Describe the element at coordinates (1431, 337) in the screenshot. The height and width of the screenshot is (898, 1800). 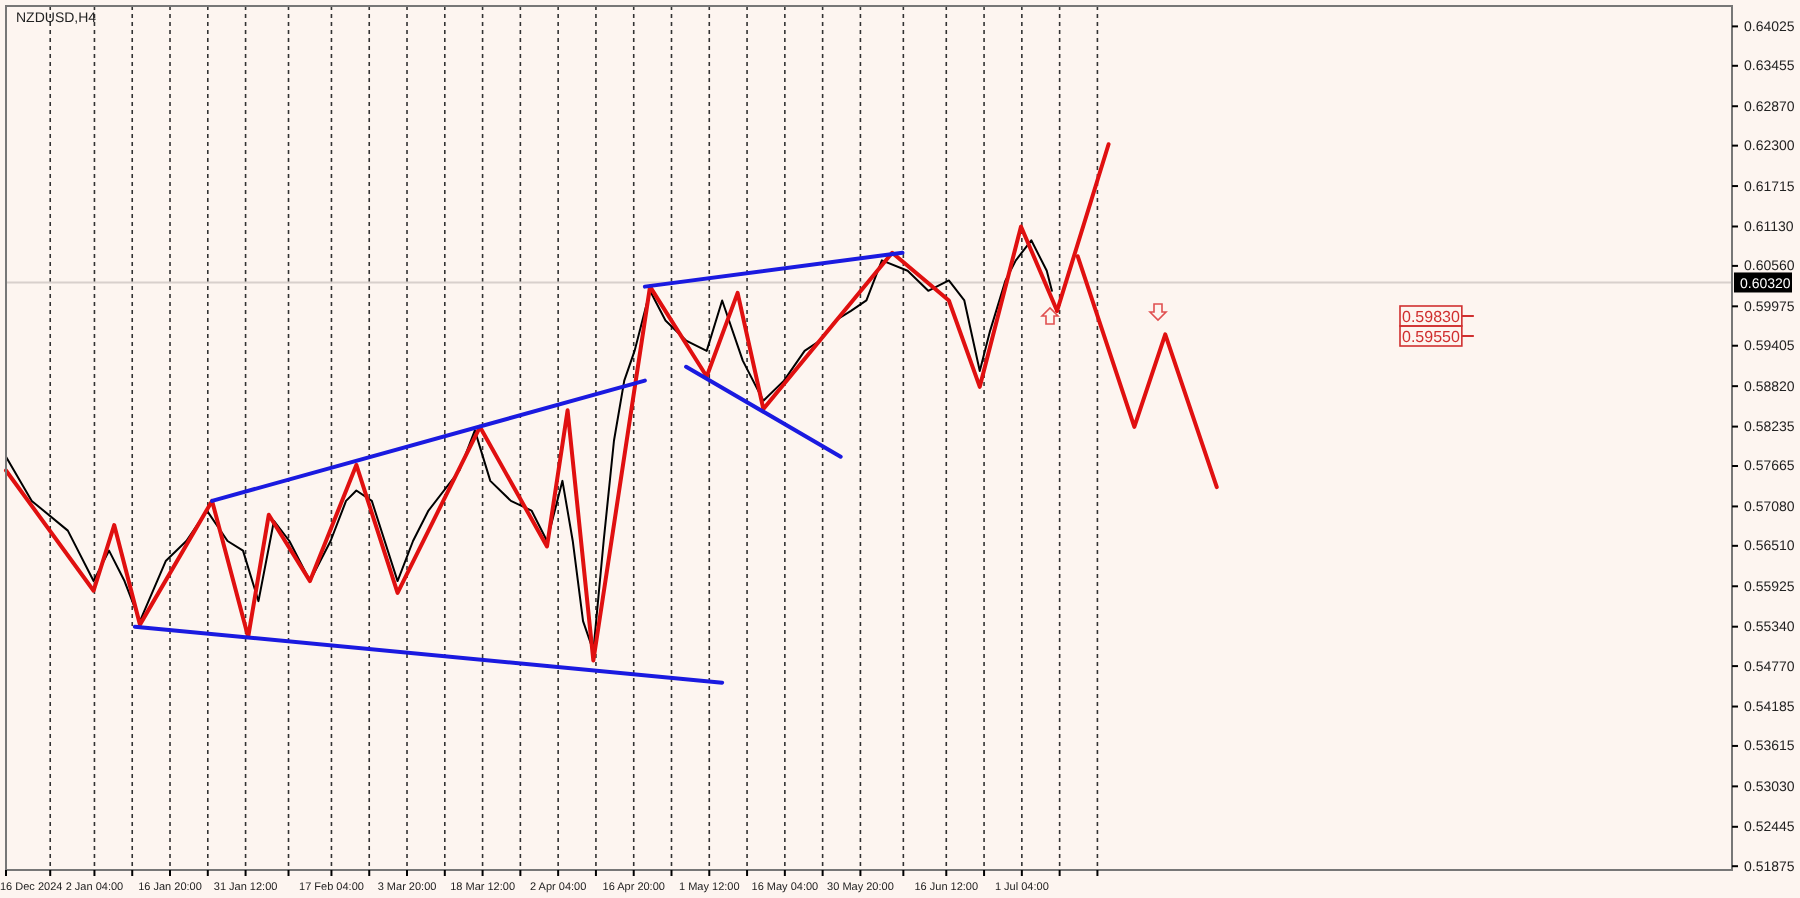
I see `annotation: 0.59550` at that location.